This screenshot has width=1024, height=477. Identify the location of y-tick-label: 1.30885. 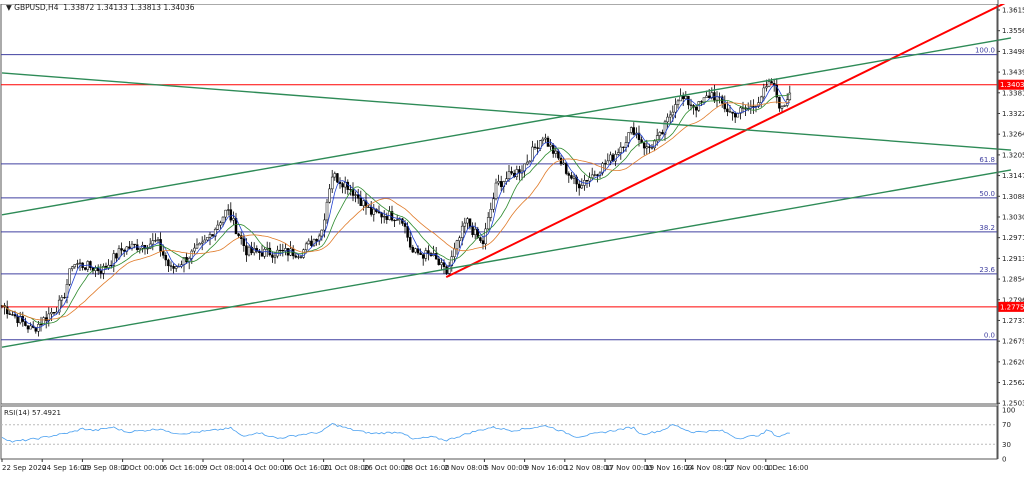
(1013, 197).